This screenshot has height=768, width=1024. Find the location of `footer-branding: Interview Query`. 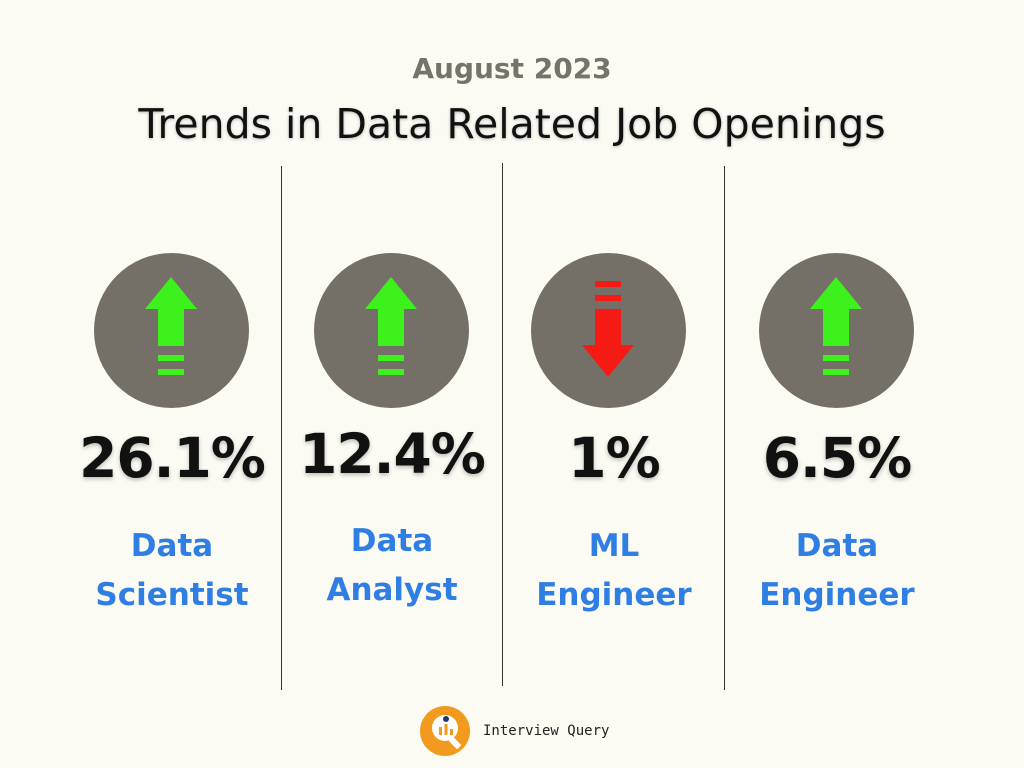

footer-branding: Interview Query is located at coordinates (520, 731).